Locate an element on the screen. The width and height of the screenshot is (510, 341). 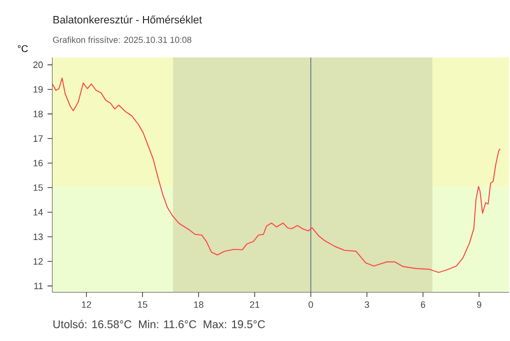
y-tick-label: 13 is located at coordinates (38, 237).